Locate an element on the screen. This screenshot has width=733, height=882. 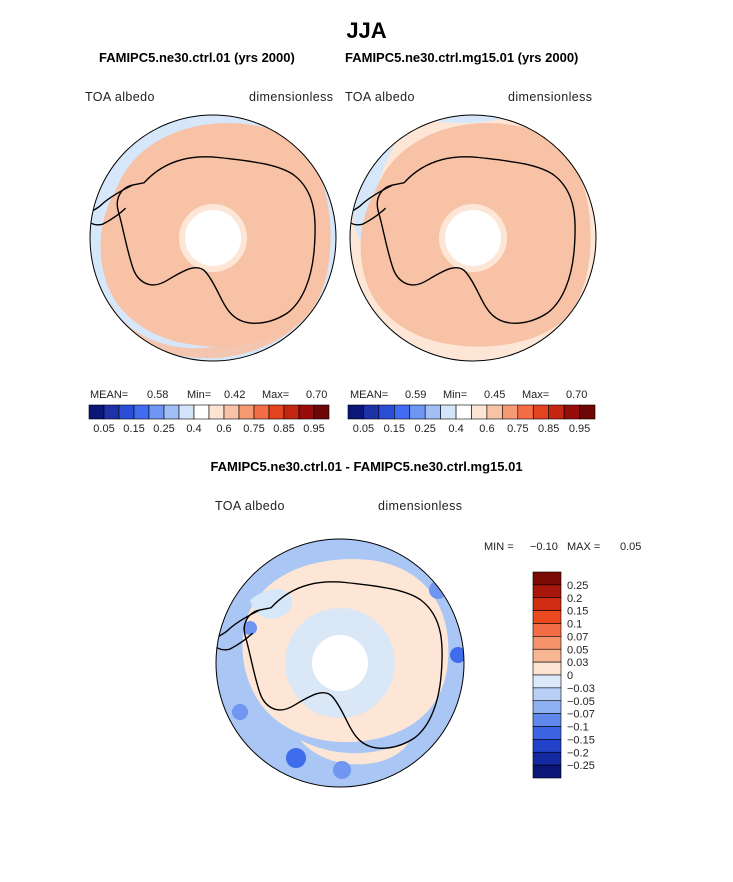
panel-1-units-label: dimensionless is located at coordinates (291, 97).